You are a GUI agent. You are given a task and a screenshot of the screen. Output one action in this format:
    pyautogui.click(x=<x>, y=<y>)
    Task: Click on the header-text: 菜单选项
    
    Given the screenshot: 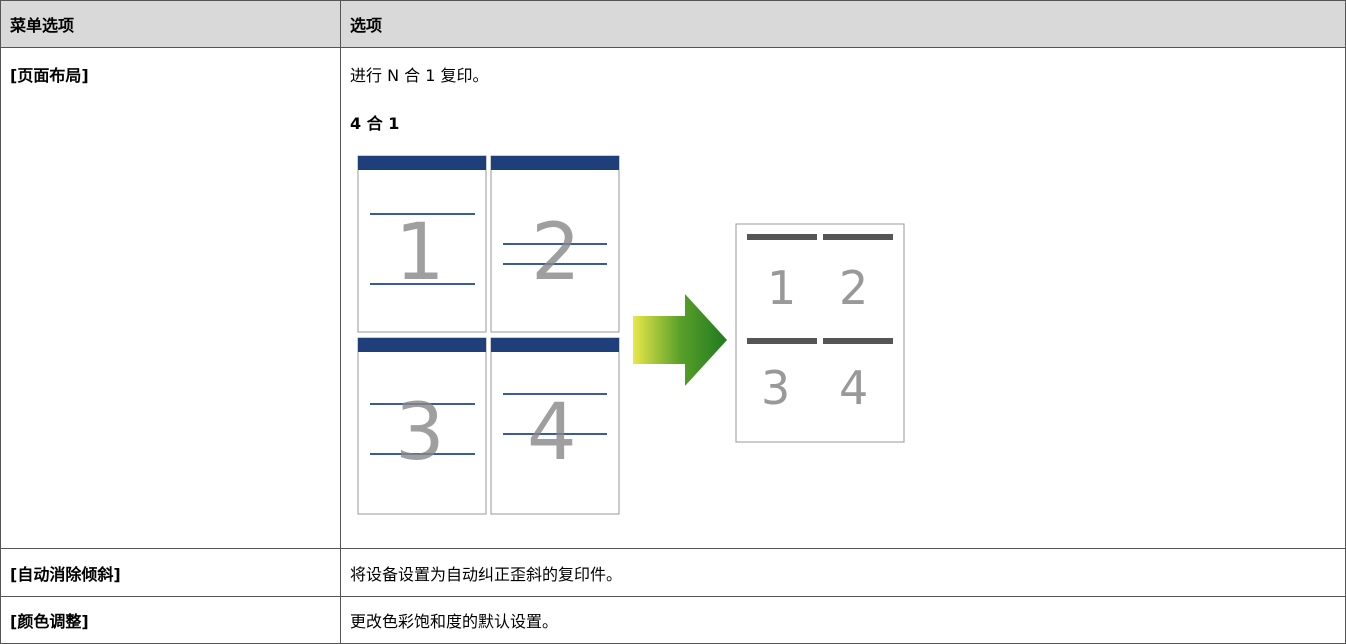 What is the action you would take?
    pyautogui.click(x=42, y=25)
    